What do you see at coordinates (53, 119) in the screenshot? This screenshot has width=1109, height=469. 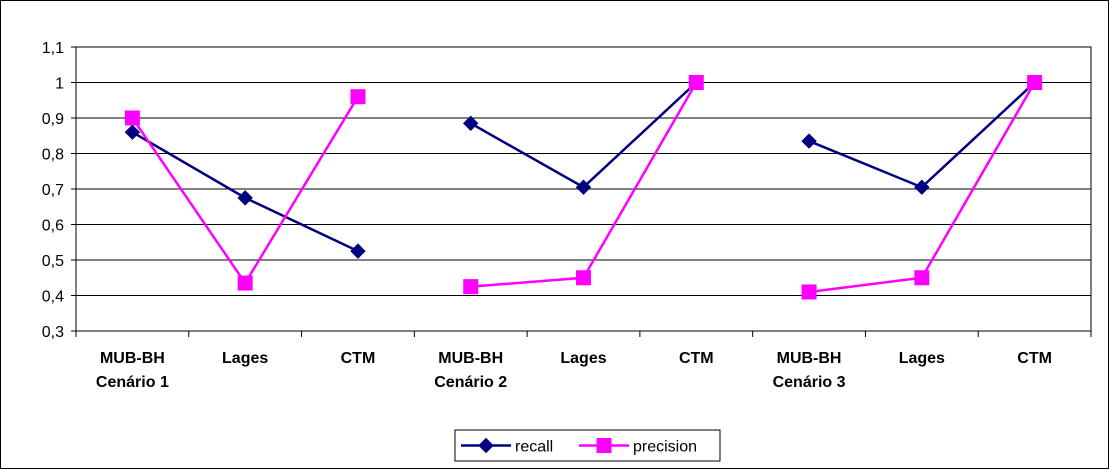 I see `y-tick-label: 0,9` at bounding box center [53, 119].